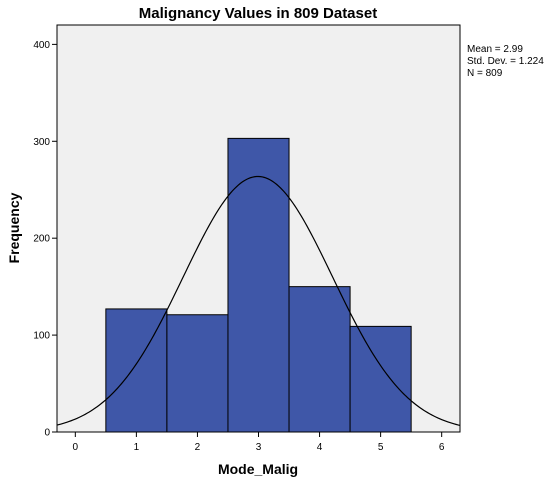 Image resolution: width=554 pixels, height=488 pixels. I want to click on y-tick-label: 0, so click(47, 433).